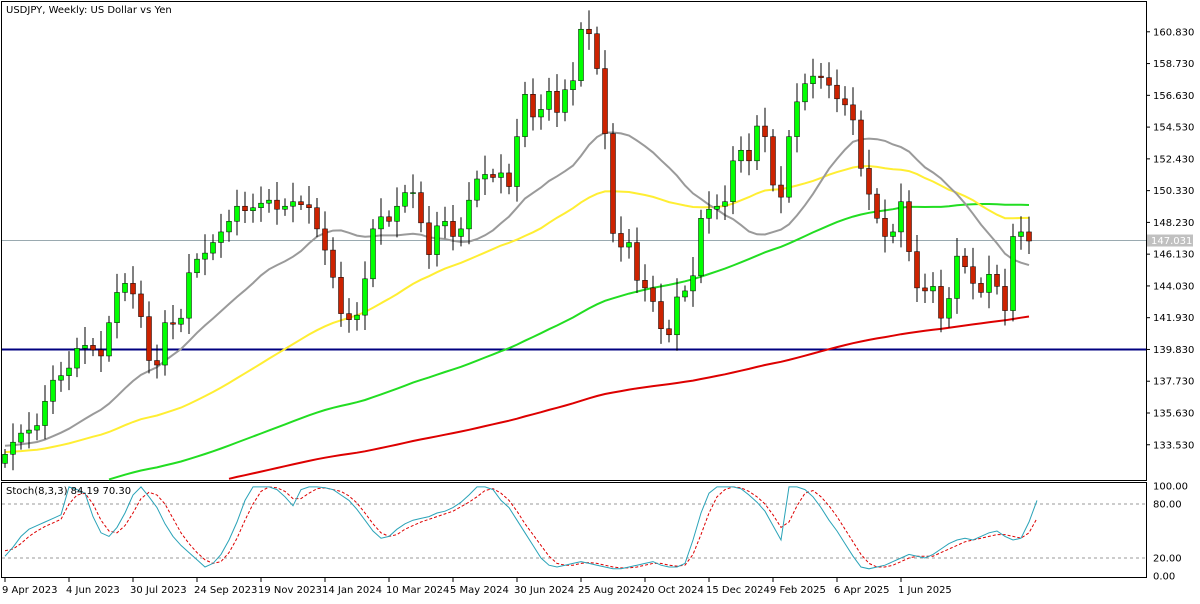 The width and height of the screenshot is (1200, 604). What do you see at coordinates (1170, 487) in the screenshot?
I see `stoch-tick-label: 100.00` at bounding box center [1170, 487].